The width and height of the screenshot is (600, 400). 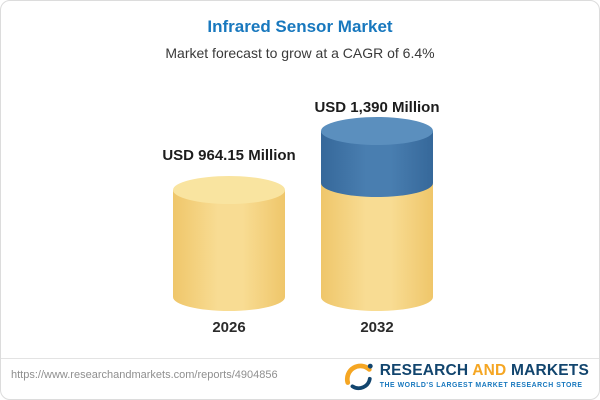 What do you see at coordinates (300, 358) in the screenshot?
I see `footer-divider` at bounding box center [300, 358].